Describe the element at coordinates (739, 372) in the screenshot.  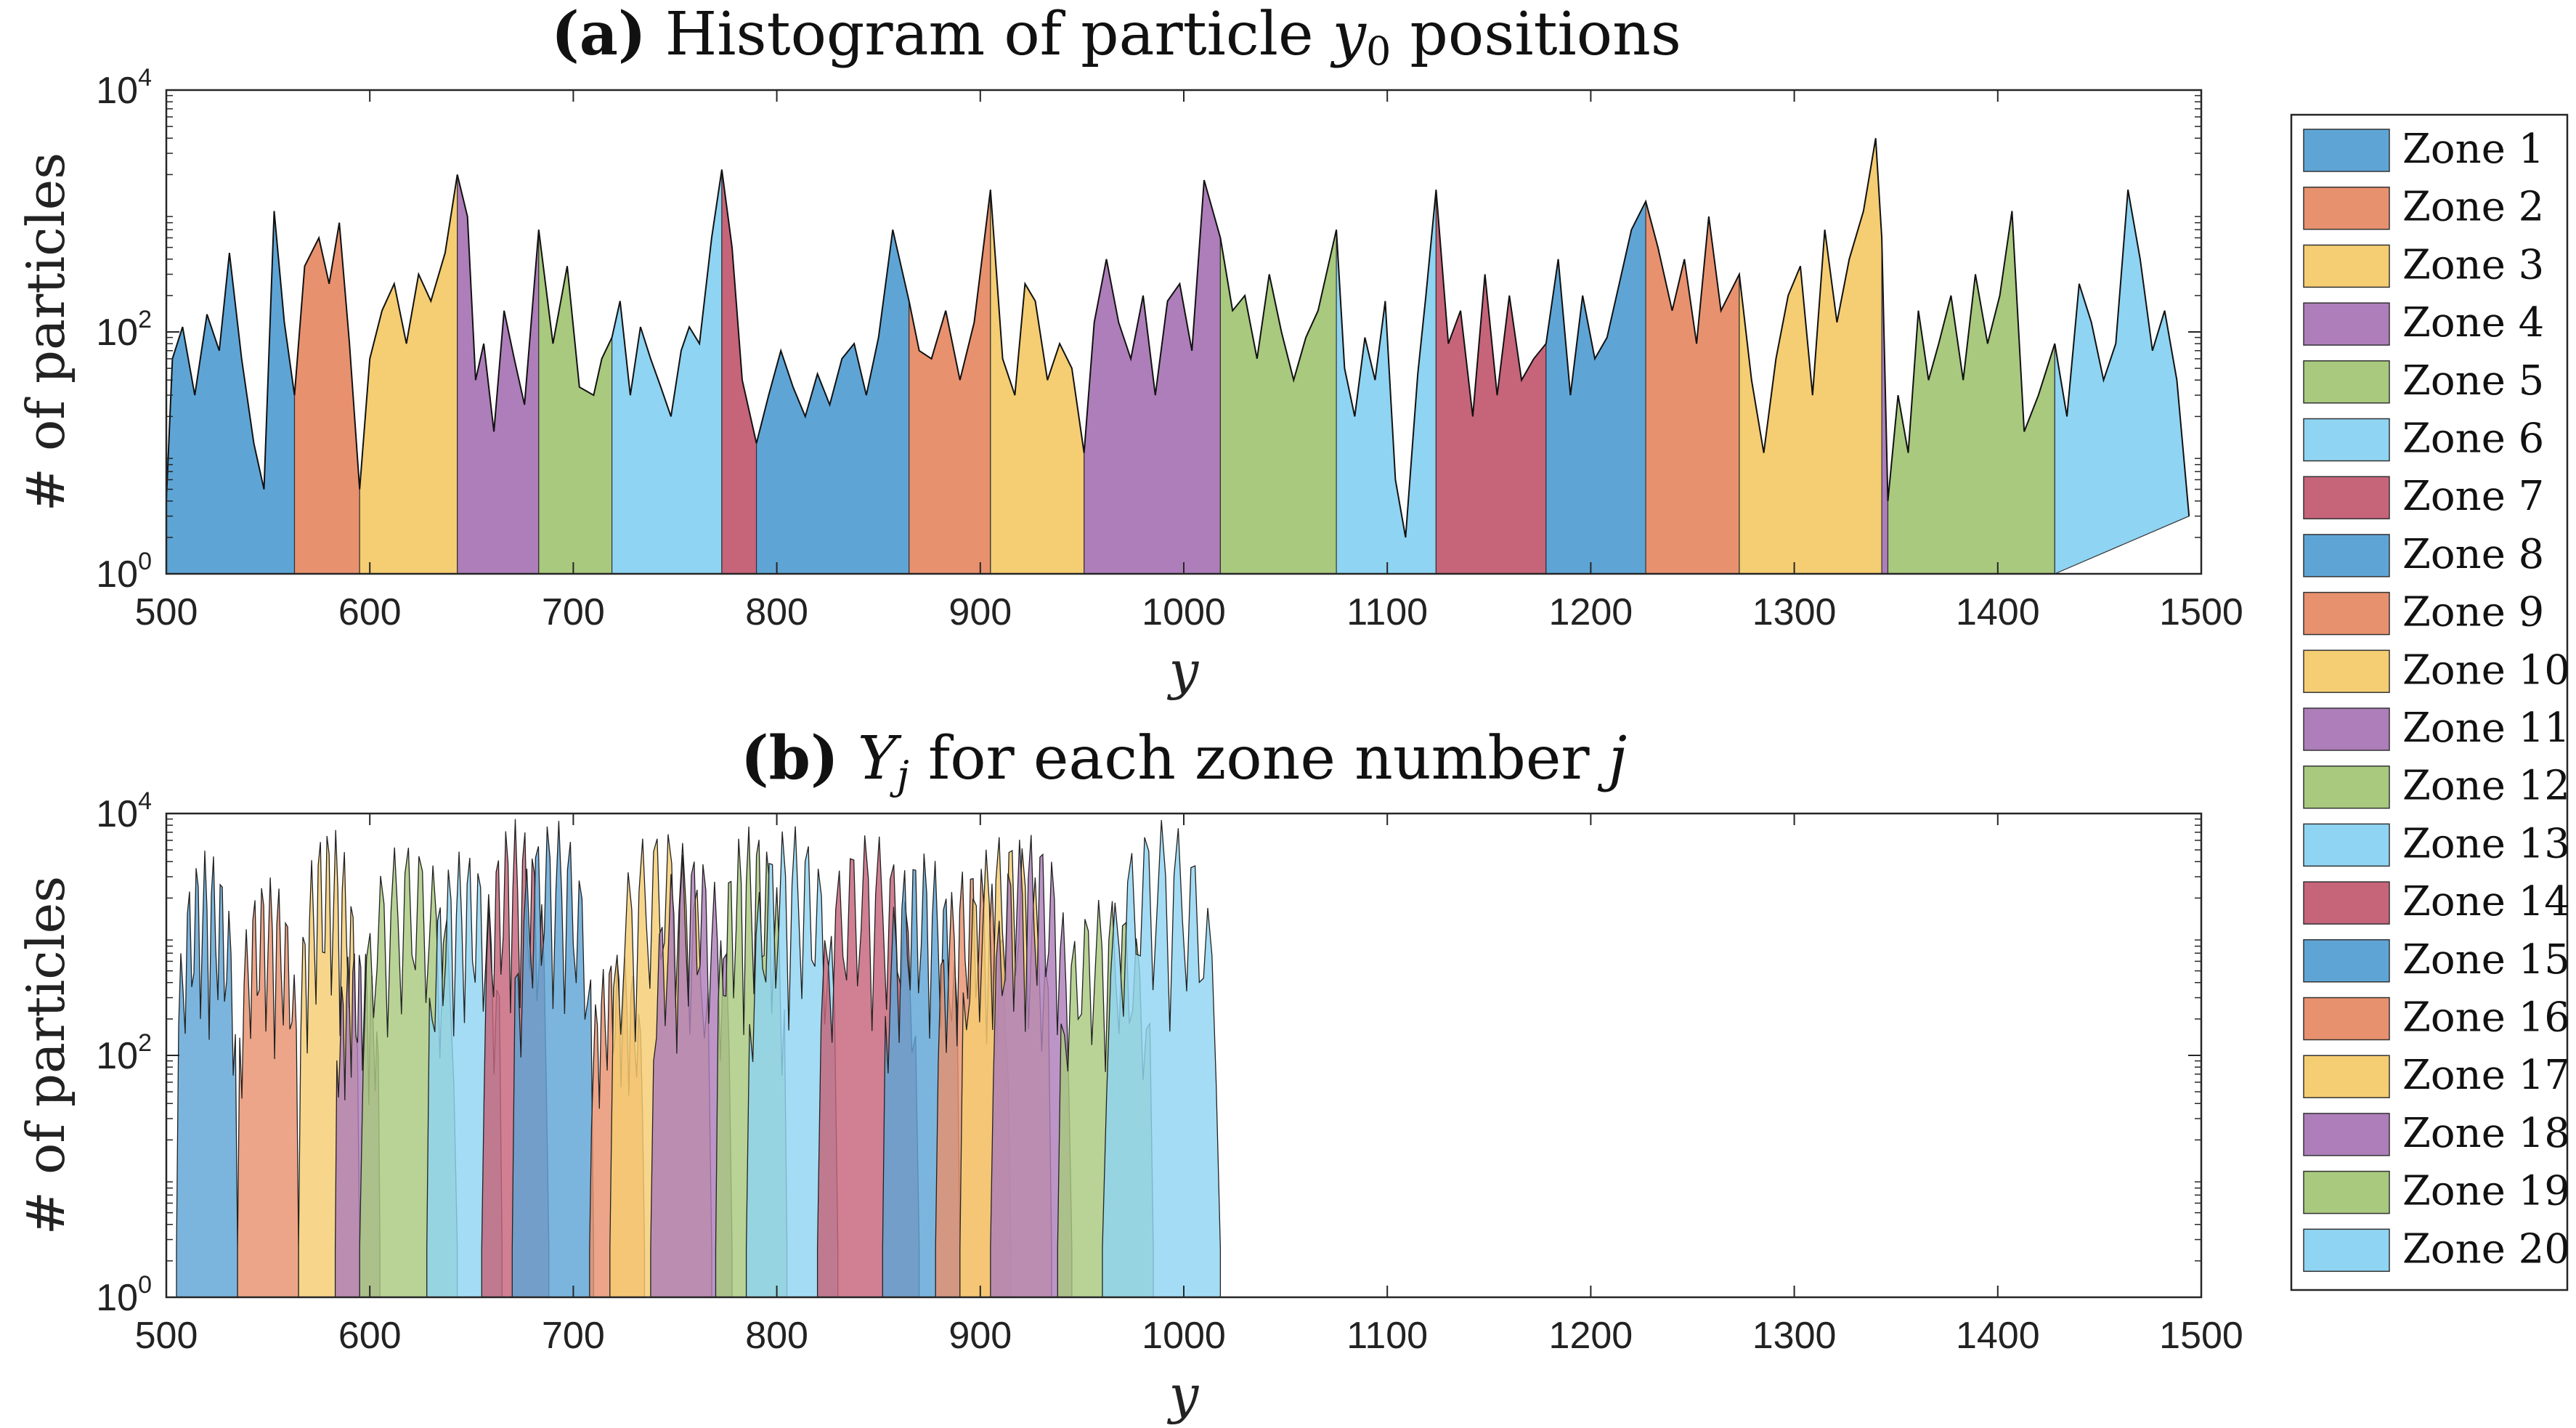
I see `zone-7-area` at that location.